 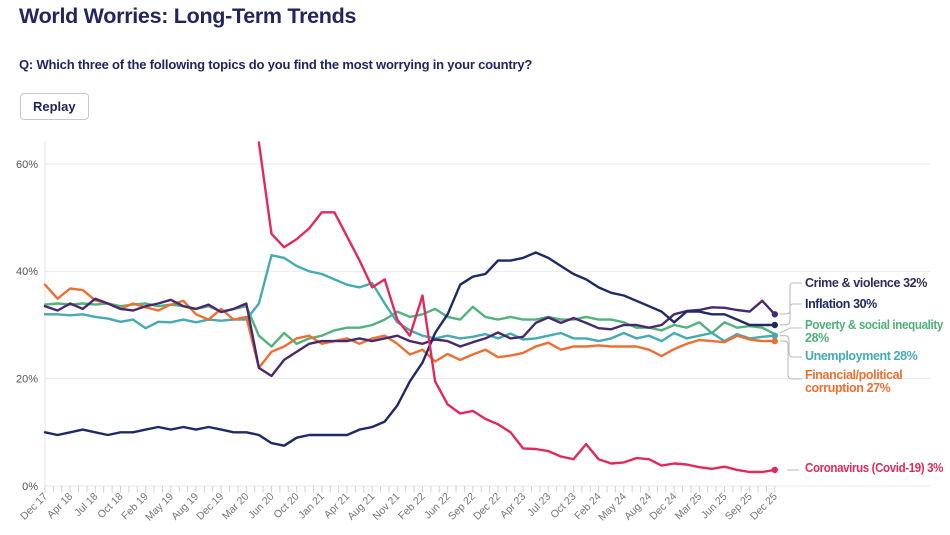 I want to click on series-line-unemployment, so click(x=409, y=298).